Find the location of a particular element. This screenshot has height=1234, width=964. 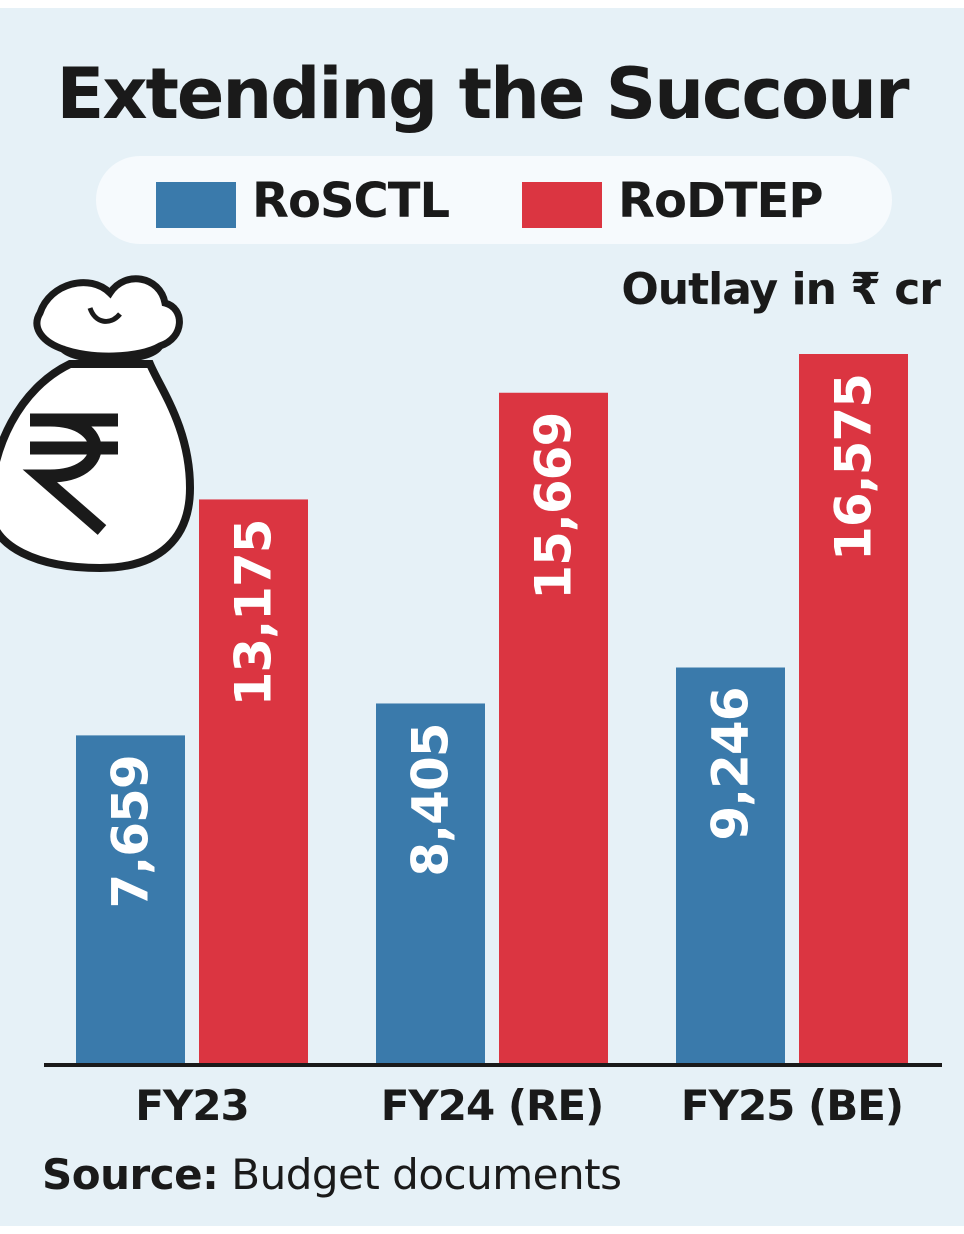

bar-label-rodtep-2: 15,669 is located at coordinates (554, 506).